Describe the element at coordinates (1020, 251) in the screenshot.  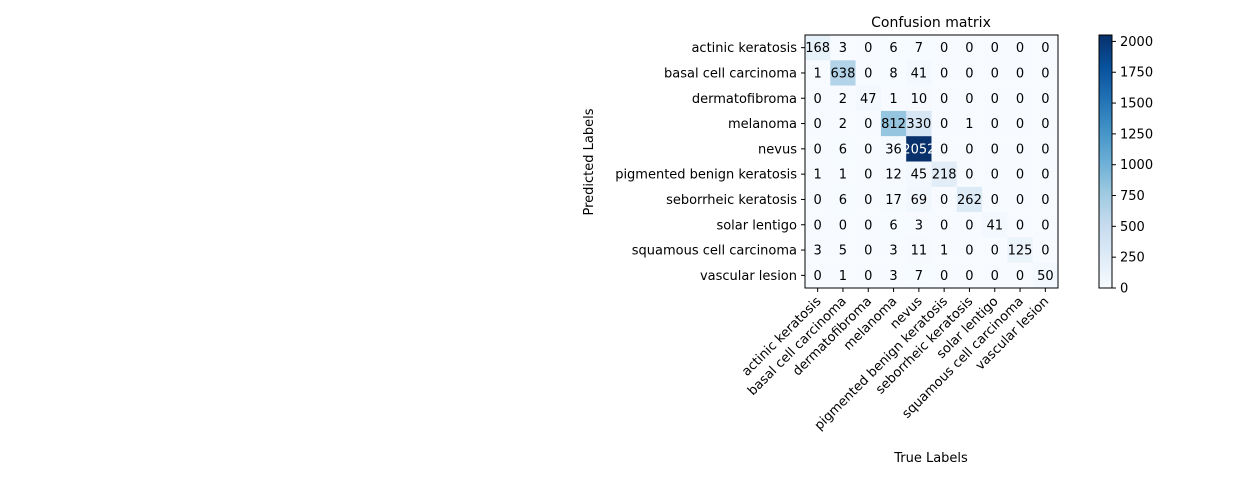
I see `cell-value-label: 125` at that location.